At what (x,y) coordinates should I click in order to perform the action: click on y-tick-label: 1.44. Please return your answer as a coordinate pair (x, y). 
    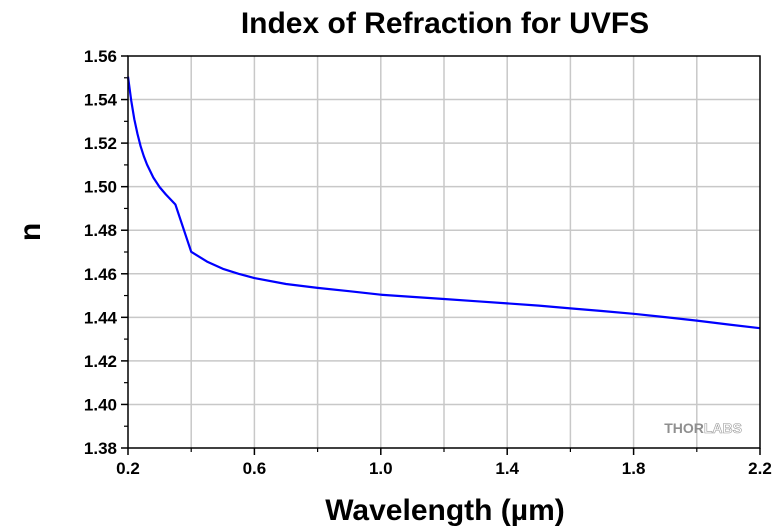
    Looking at the image, I should click on (101, 317).